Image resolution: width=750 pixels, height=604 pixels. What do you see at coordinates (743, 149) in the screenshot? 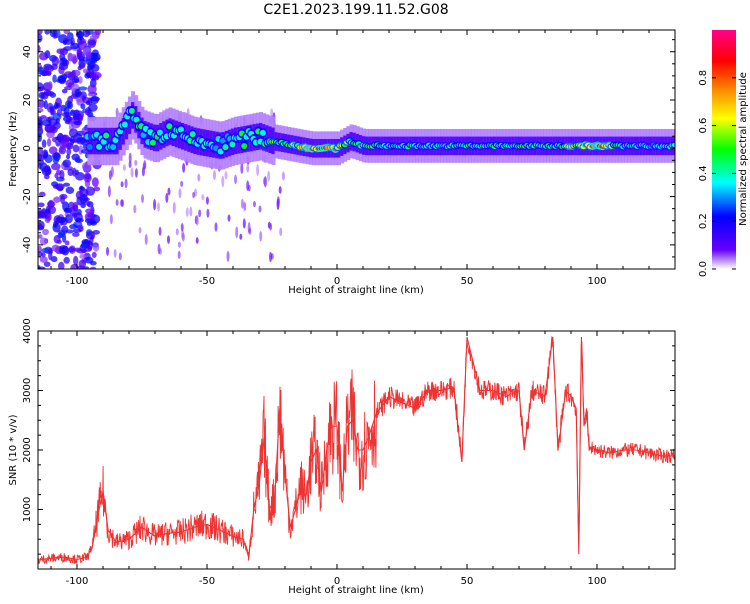
I see `colorbar-label: Normalized spectral amplitude` at bounding box center [743, 149].